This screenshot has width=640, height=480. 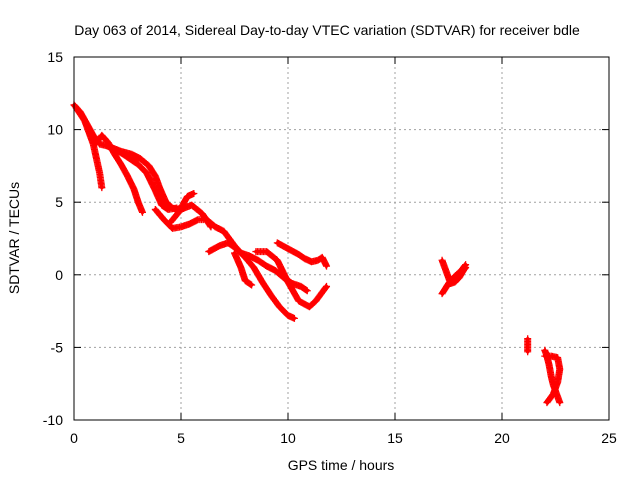 I want to click on x-tick-label: 25, so click(x=609, y=438).